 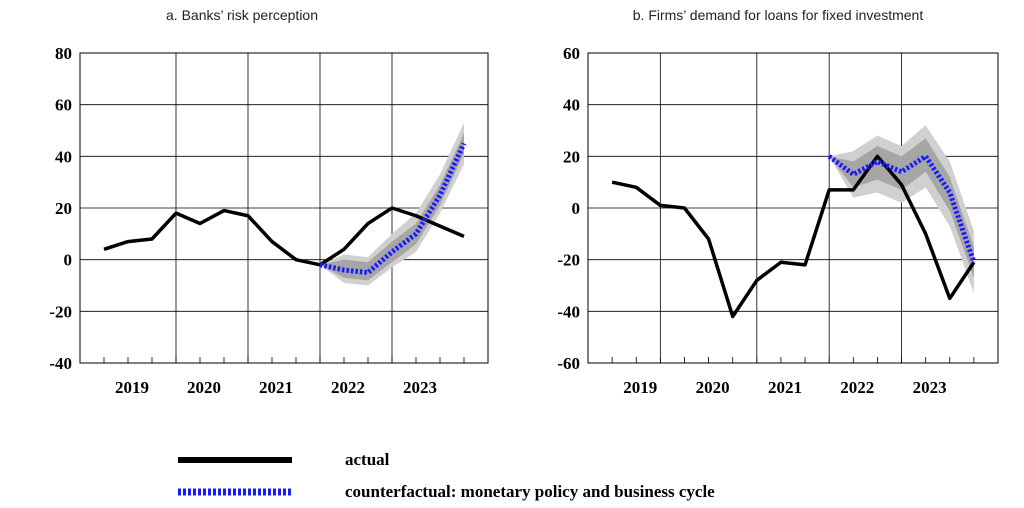 What do you see at coordinates (568, 260) in the screenshot?
I see `panel-b-ytick-label: -20` at bounding box center [568, 260].